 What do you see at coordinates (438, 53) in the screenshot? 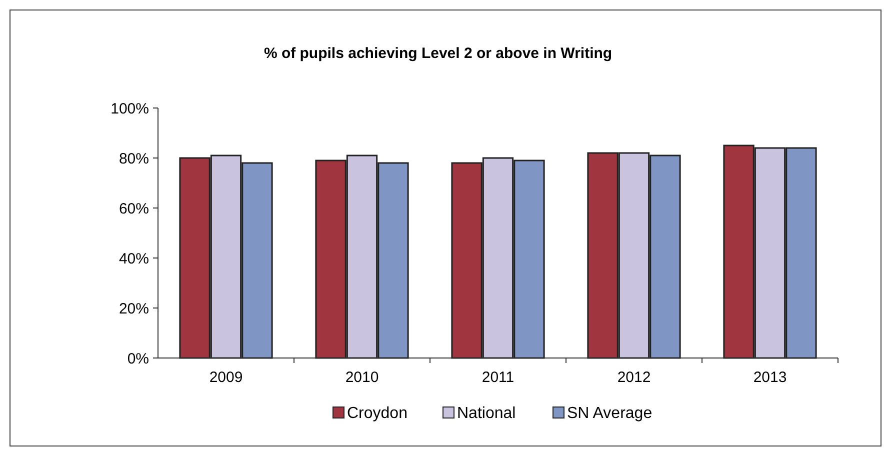
I see `chart-title: % of pupils achieving Level 2 or above in Writing` at bounding box center [438, 53].